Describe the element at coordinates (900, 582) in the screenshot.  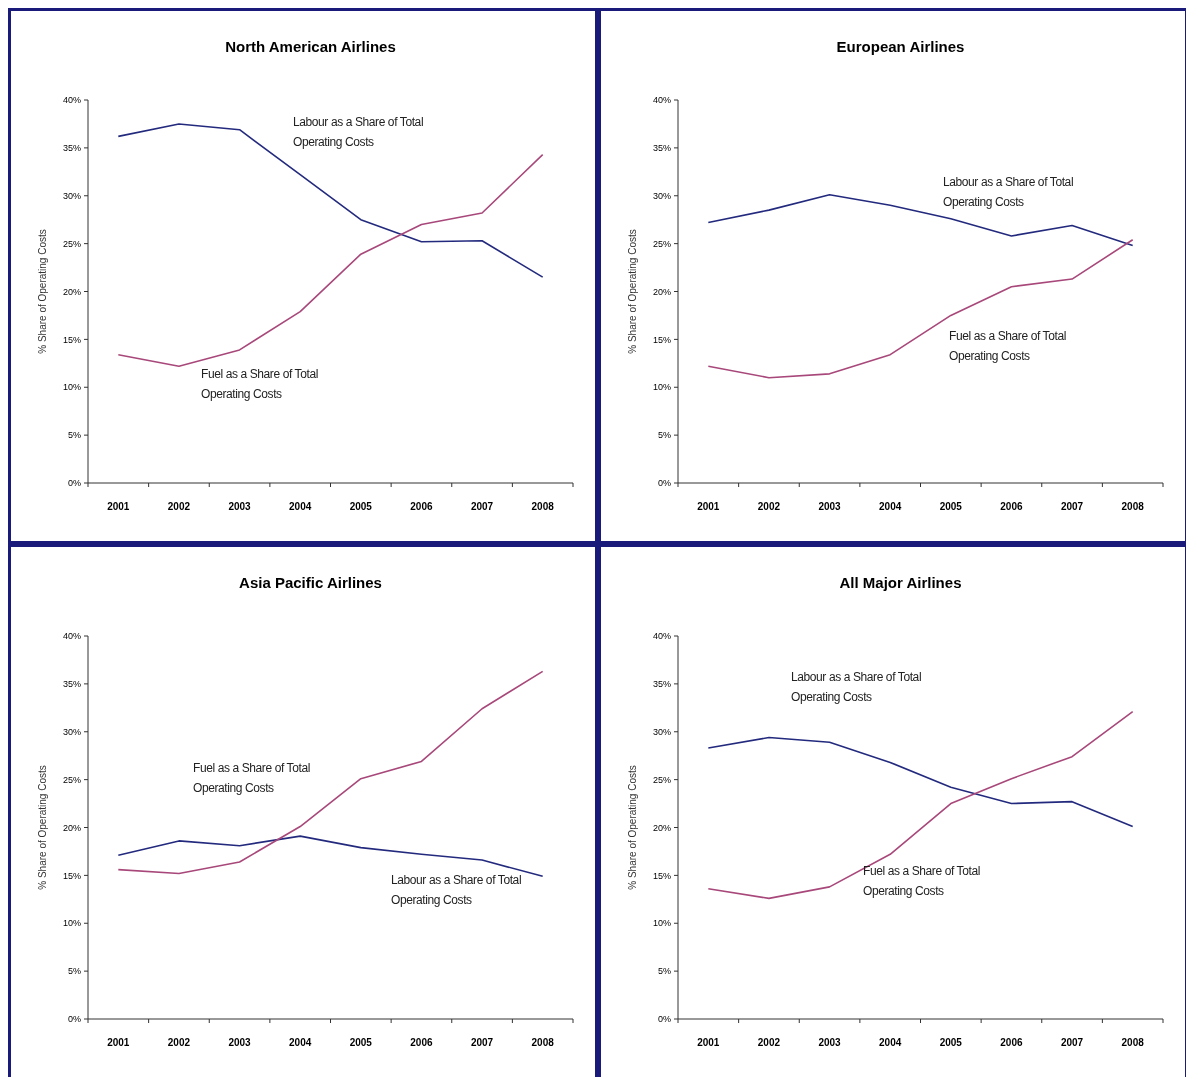
I see `chart-title: All Major Airlines` at that location.